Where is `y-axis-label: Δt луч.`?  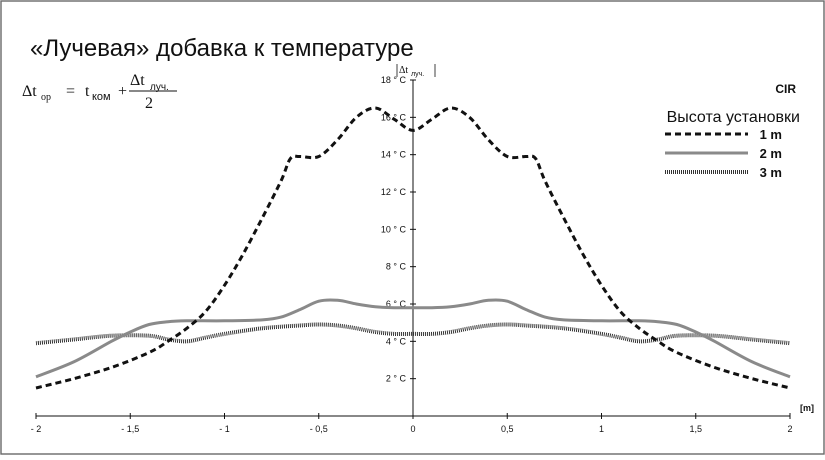
y-axis-label: Δt луч. is located at coordinates (416, 71).